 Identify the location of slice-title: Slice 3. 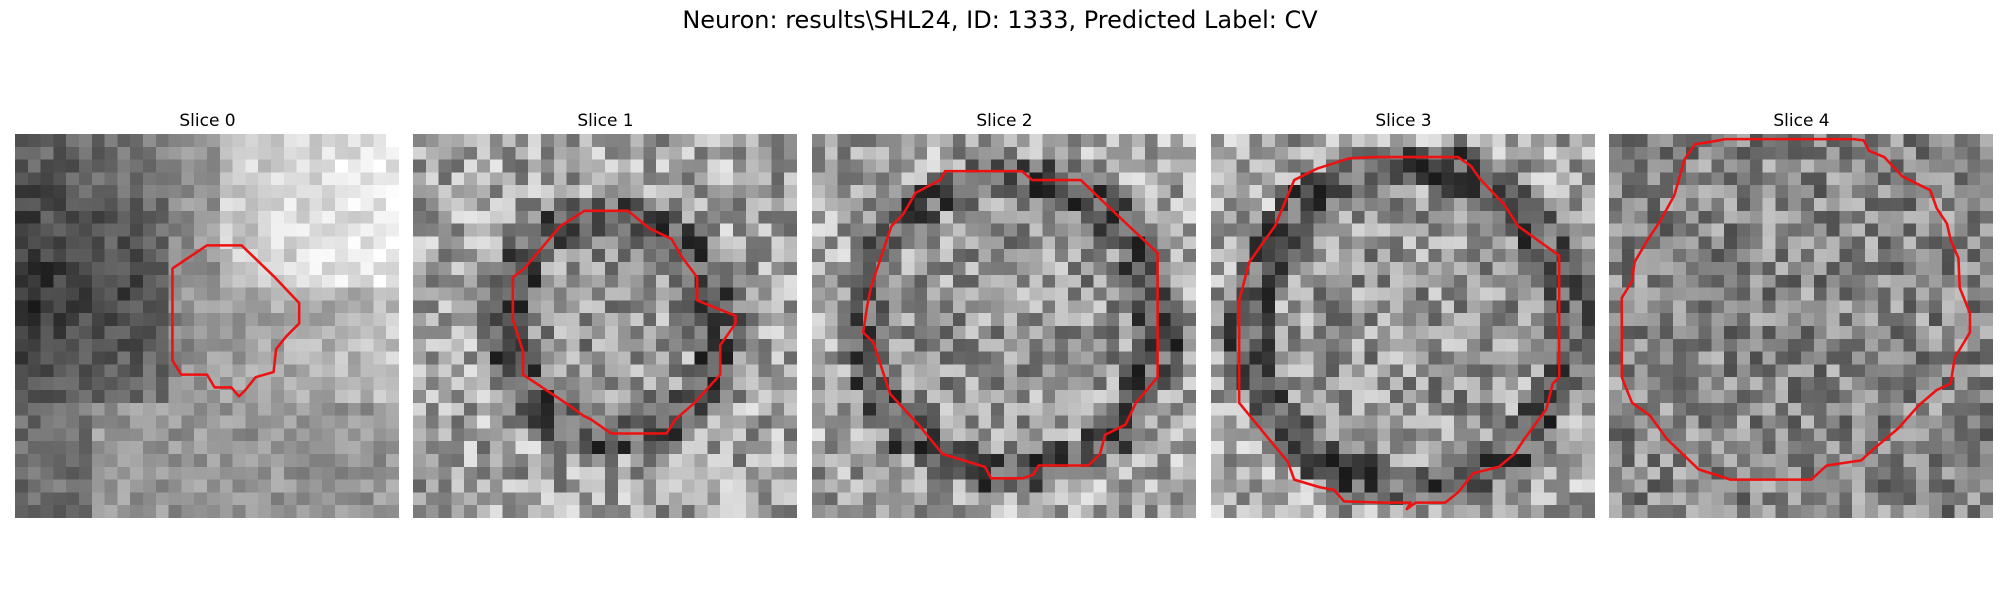
(1403, 121).